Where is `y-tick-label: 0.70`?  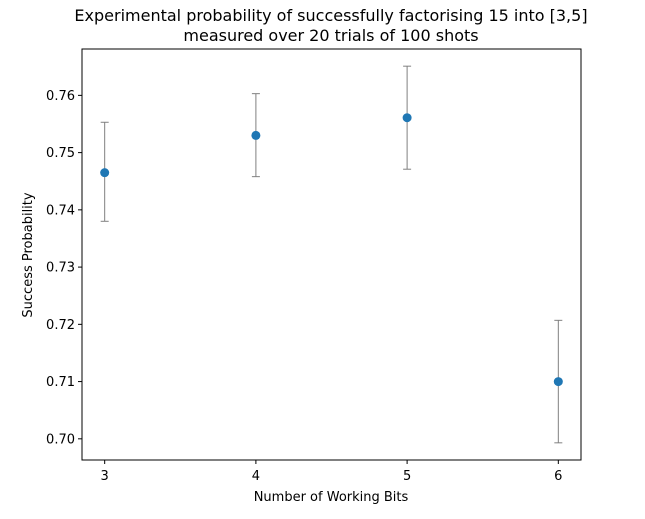
y-tick-label: 0.70 is located at coordinates (60, 439).